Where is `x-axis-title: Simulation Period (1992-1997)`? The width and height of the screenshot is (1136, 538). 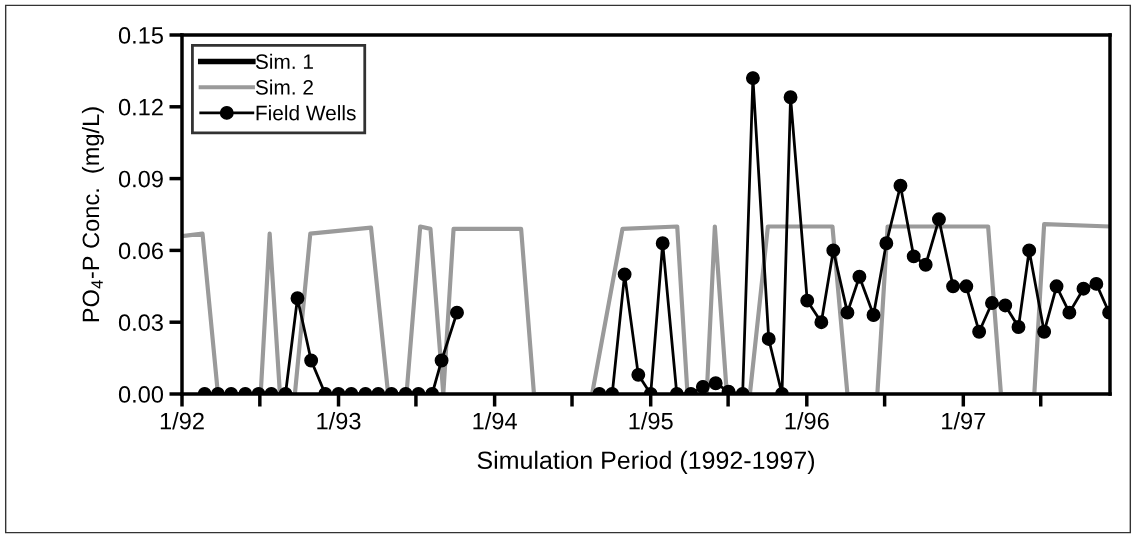
x-axis-title: Simulation Period (1992-1997) is located at coordinates (645, 462).